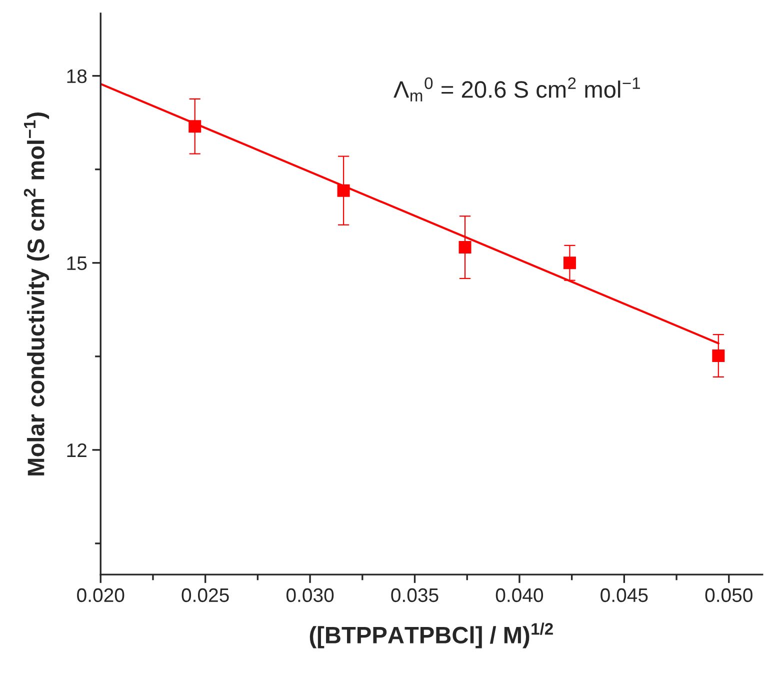 Image resolution: width=774 pixels, height=676 pixels. Describe the element at coordinates (205, 595) in the screenshot. I see `x-tick-label: 0.025` at that location.